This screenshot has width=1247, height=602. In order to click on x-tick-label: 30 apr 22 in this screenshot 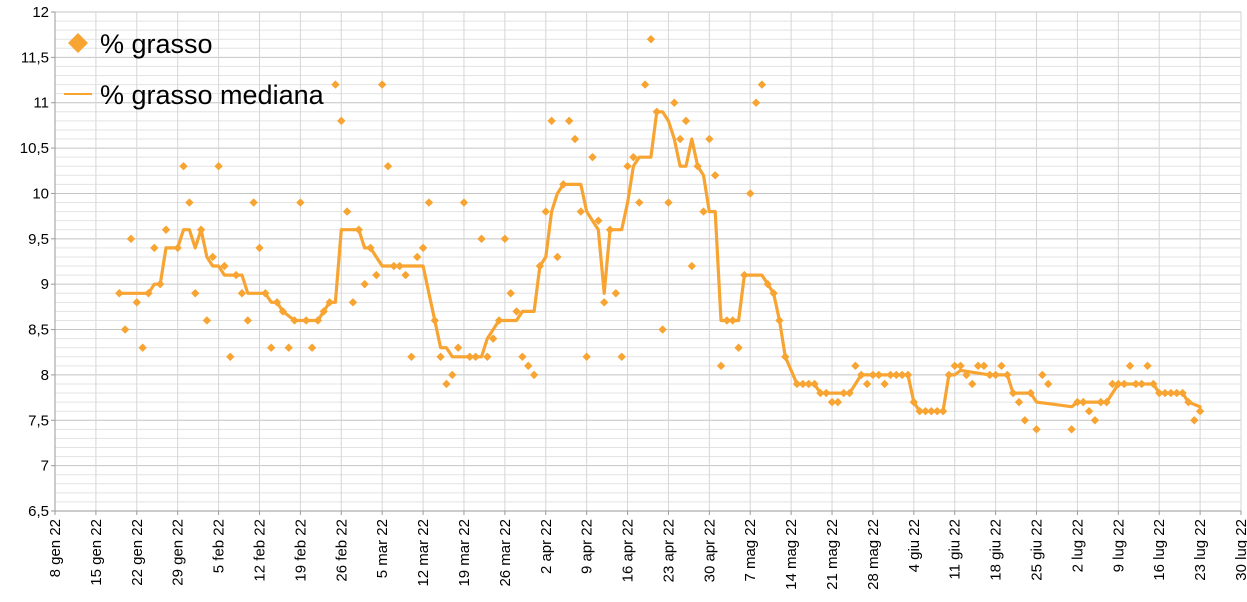, I will do `click(709, 550)`.